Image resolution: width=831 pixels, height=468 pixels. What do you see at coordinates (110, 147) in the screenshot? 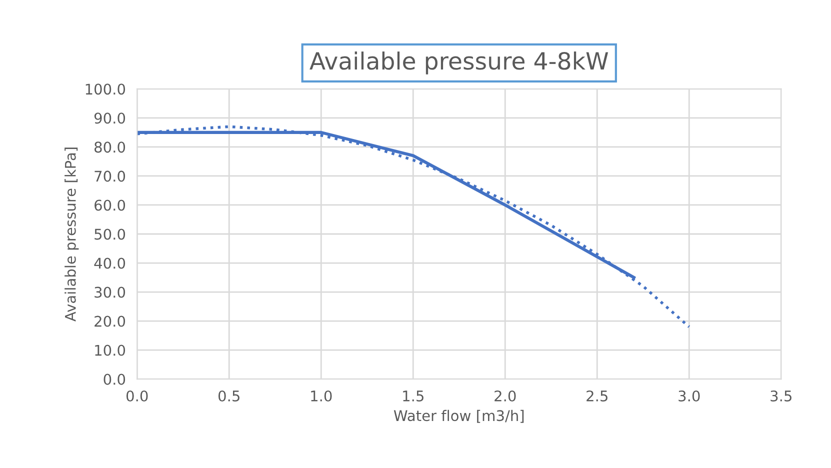
I see `y-tick-label: 80.0` at bounding box center [110, 147].